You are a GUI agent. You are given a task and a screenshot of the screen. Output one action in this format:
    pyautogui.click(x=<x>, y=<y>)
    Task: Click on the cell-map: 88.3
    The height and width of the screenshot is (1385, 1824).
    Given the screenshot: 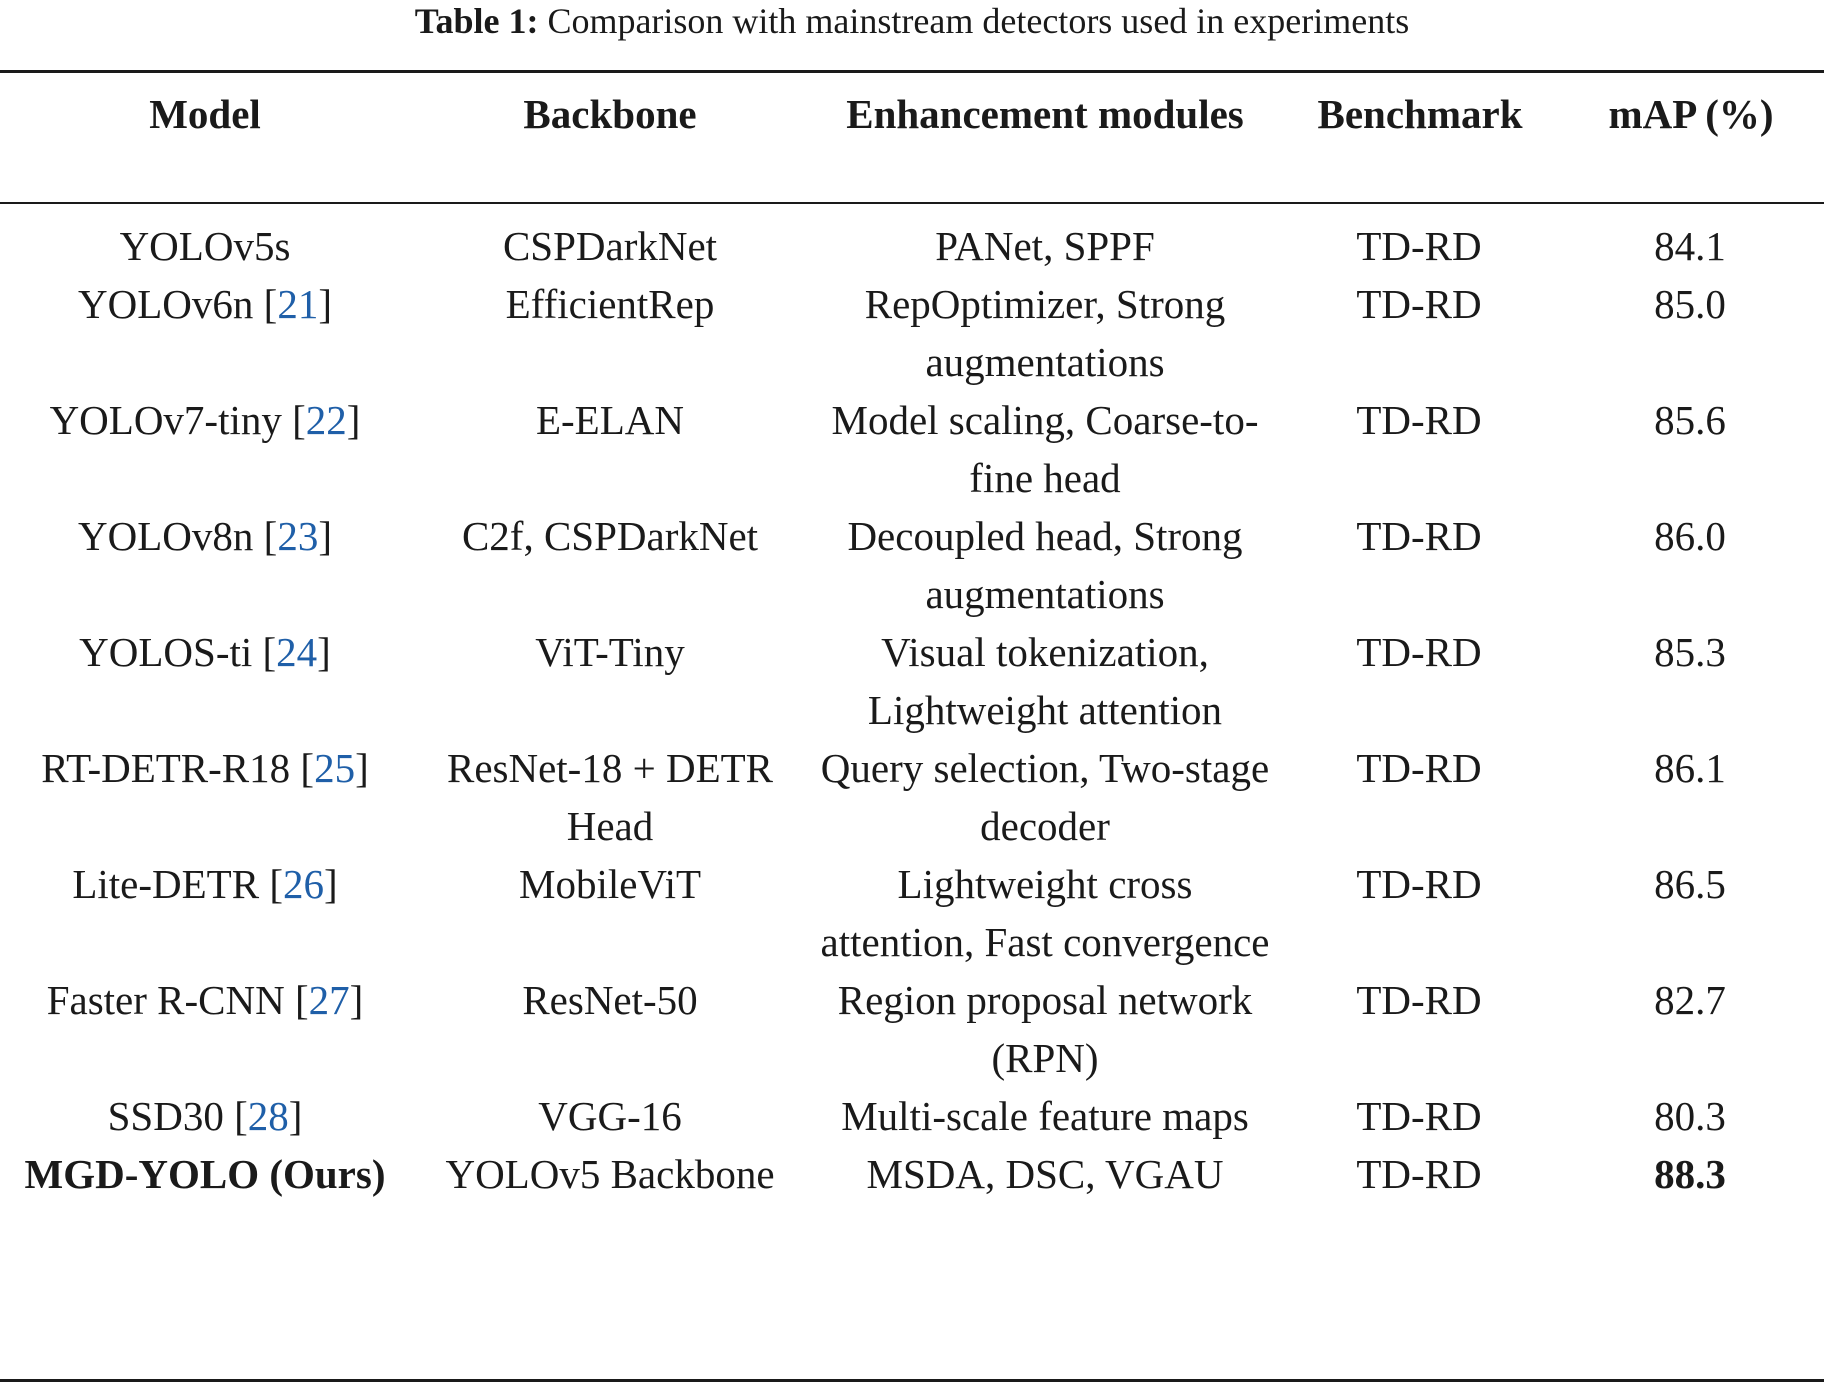 What is the action you would take?
    pyautogui.click(x=1690, y=1174)
    